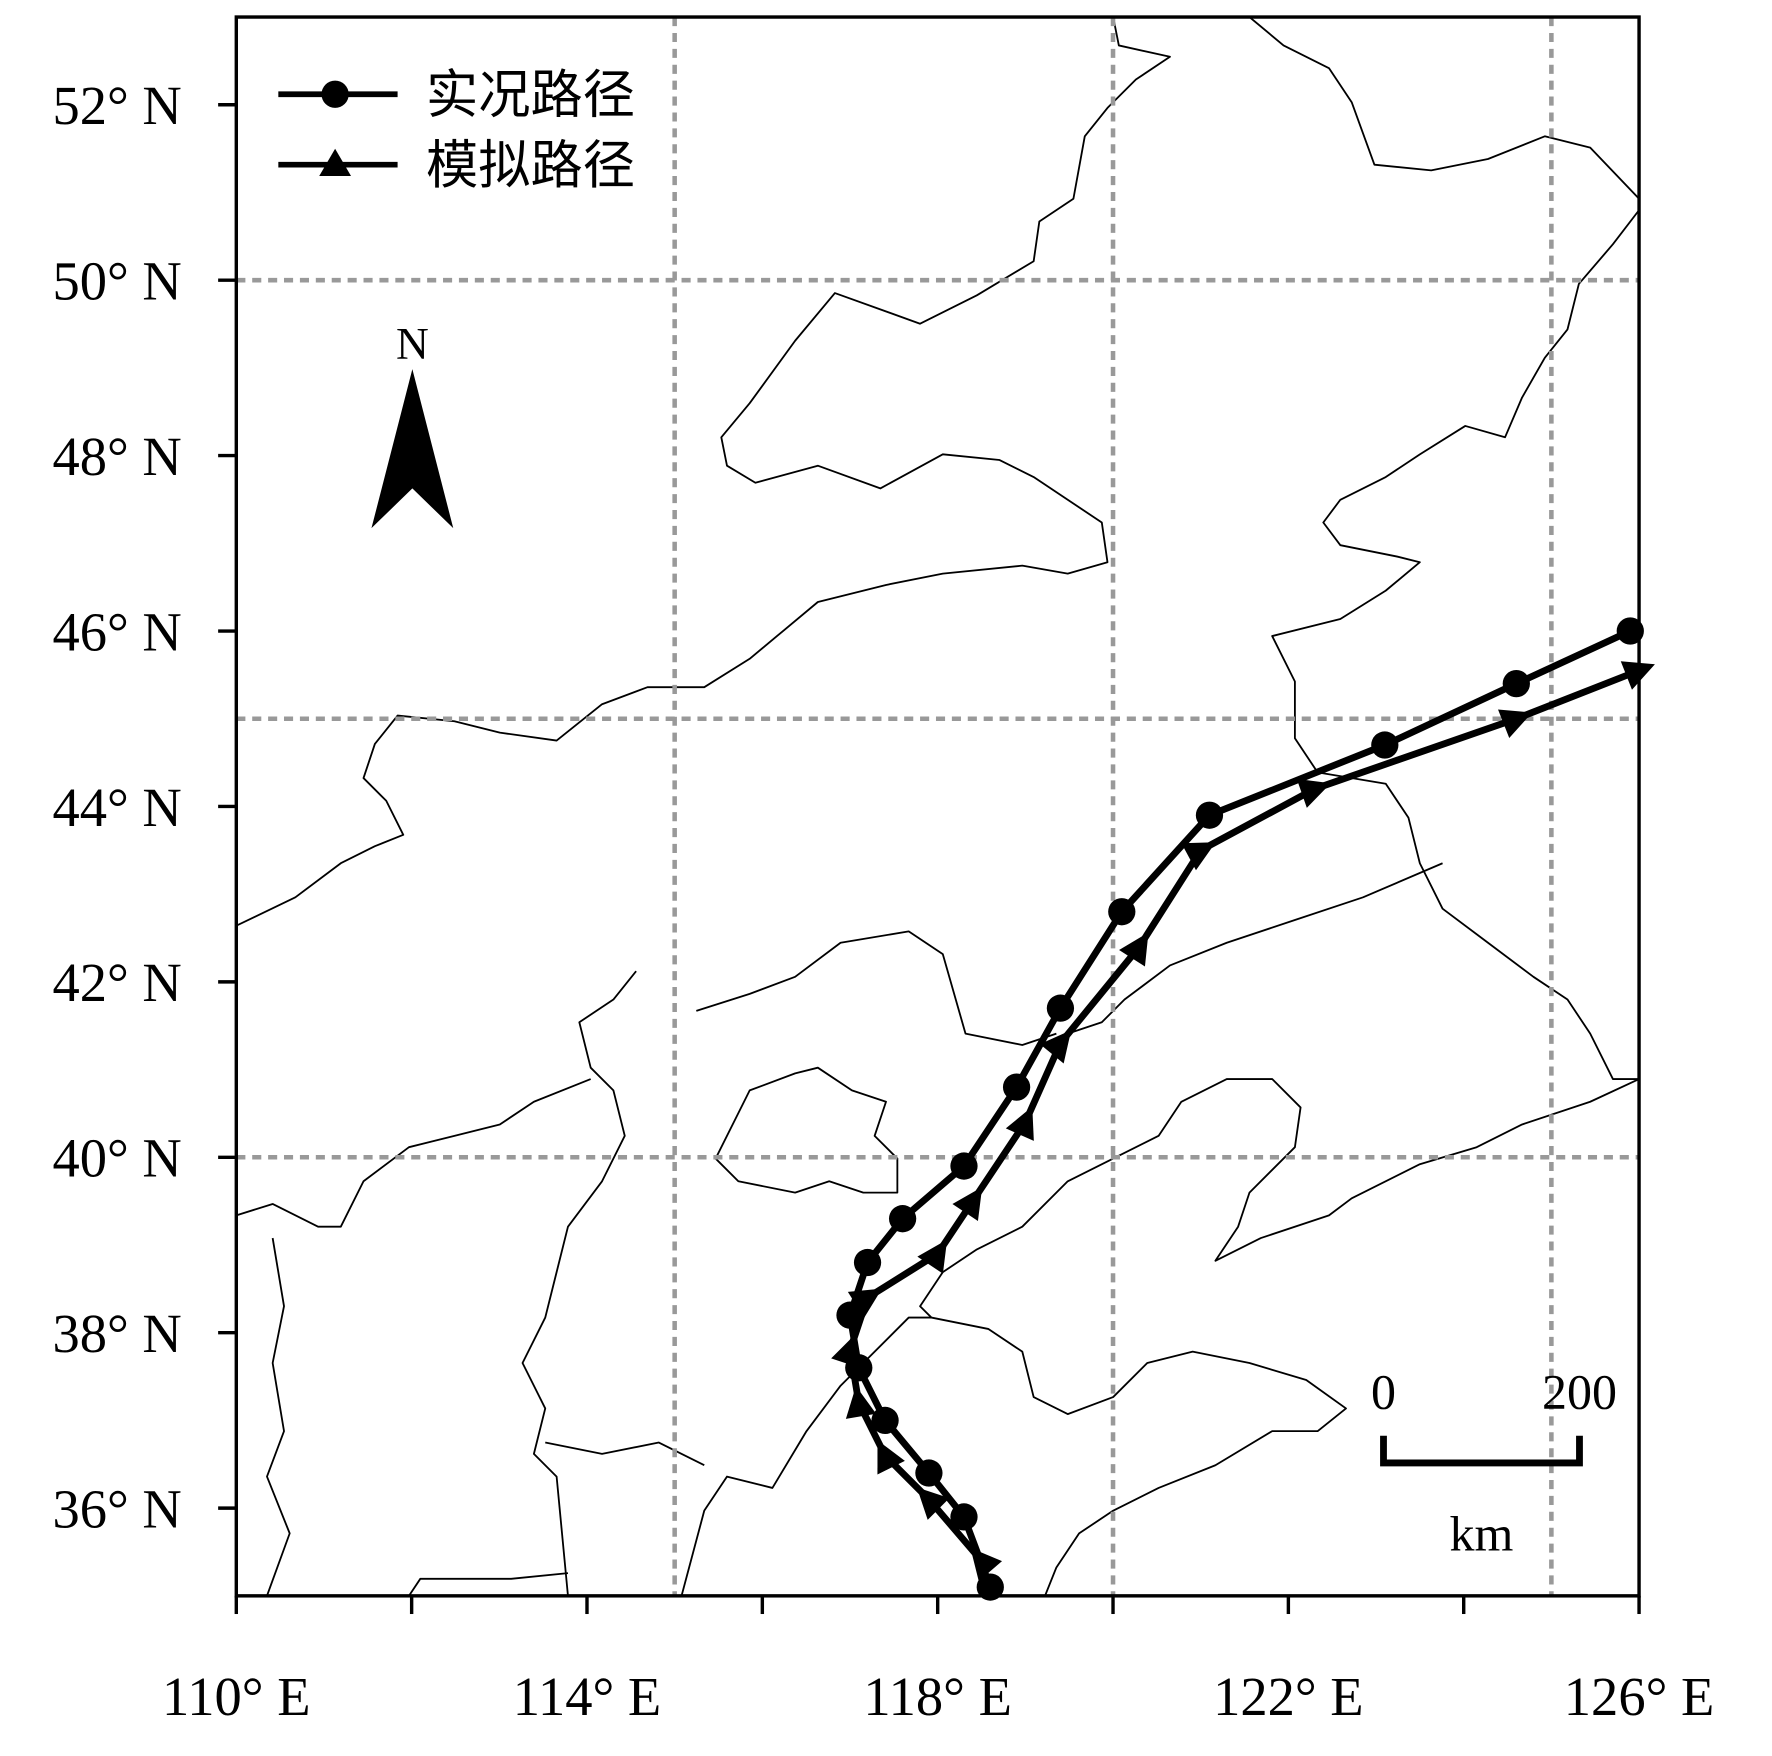 The width and height of the screenshot is (1772, 1756). Describe the element at coordinates (1481, 1451) in the screenshot. I see `scale-bar-line` at that location.